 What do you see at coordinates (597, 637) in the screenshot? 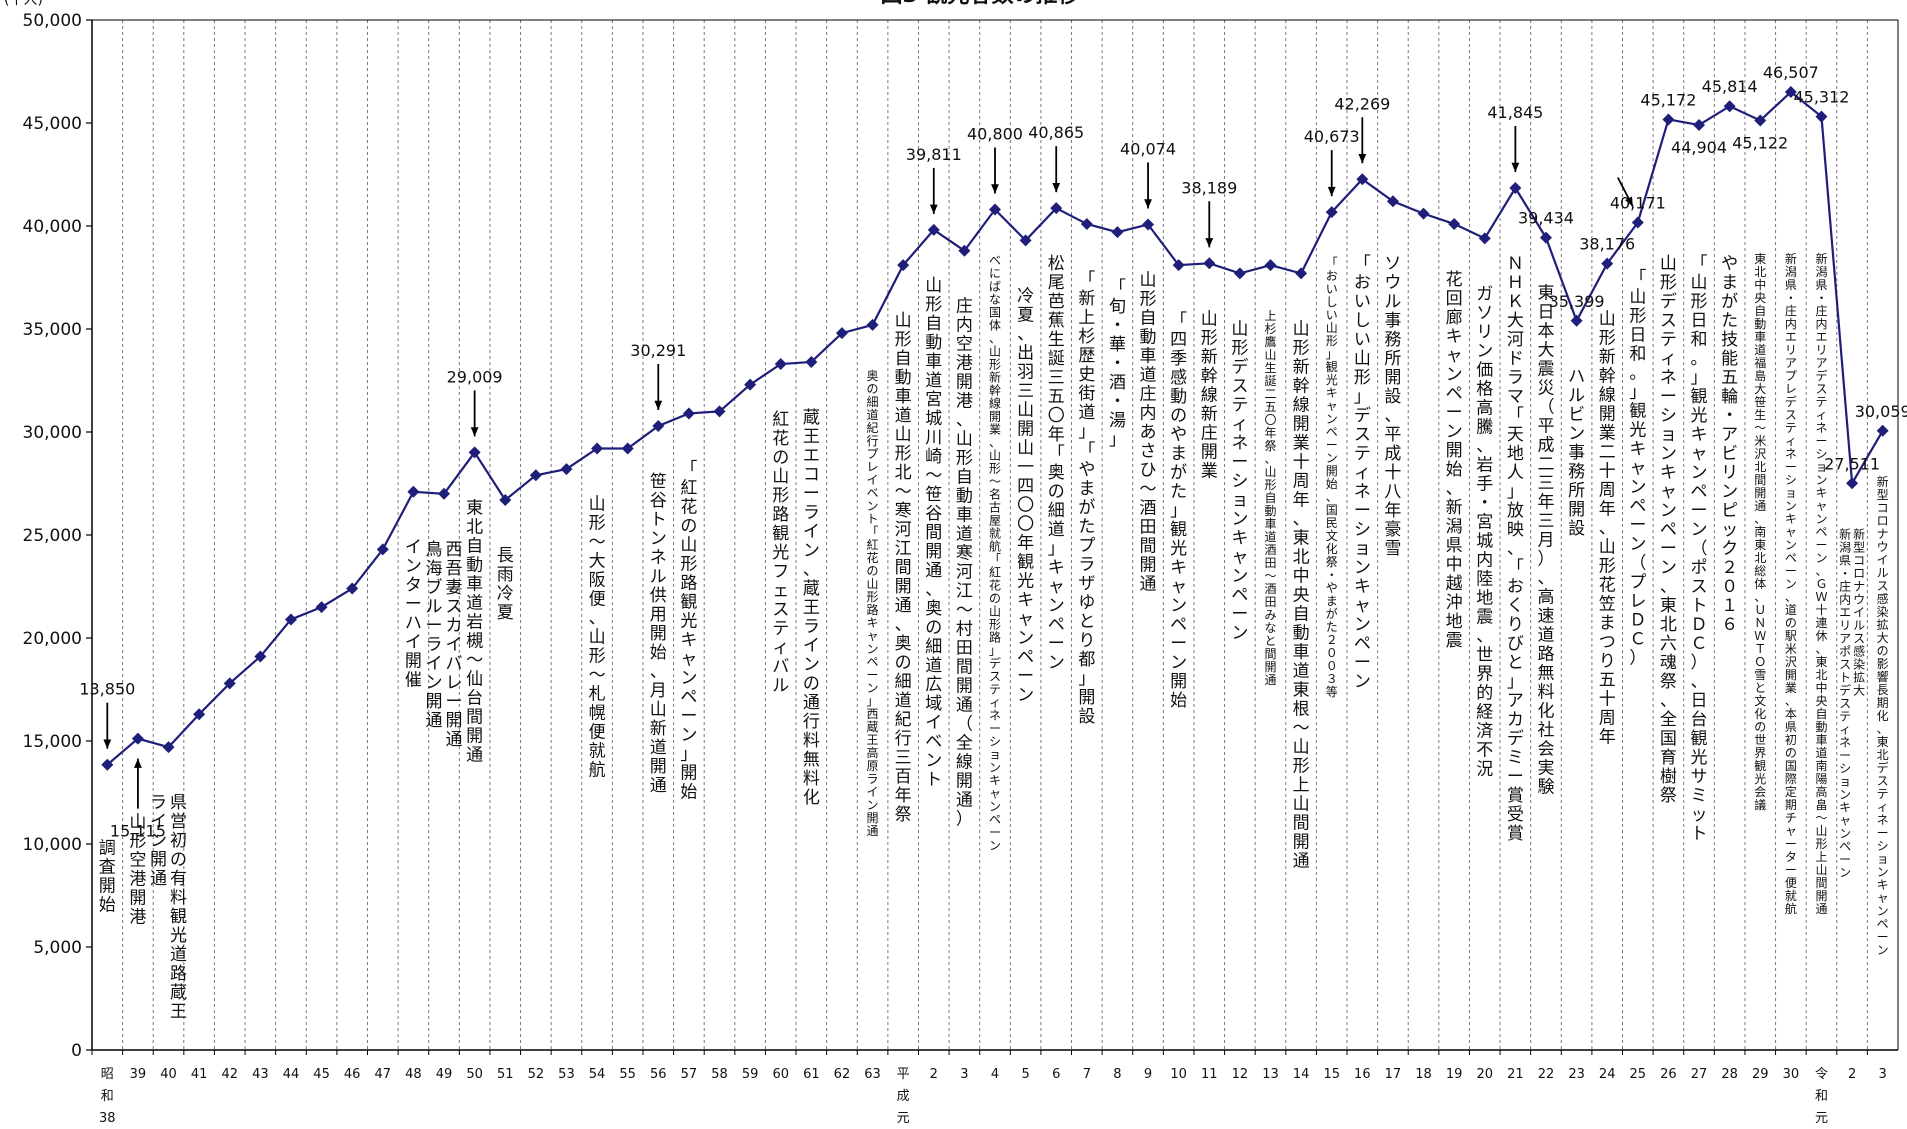
I see `event-annotation: 山形～大阪便、山形～札幌便就航` at bounding box center [597, 637].